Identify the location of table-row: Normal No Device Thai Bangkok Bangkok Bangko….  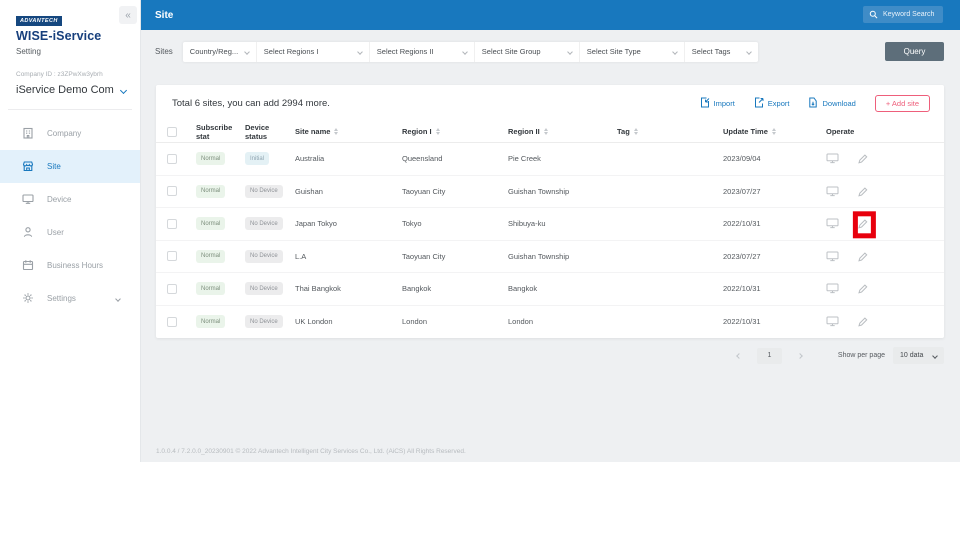
(550, 289).